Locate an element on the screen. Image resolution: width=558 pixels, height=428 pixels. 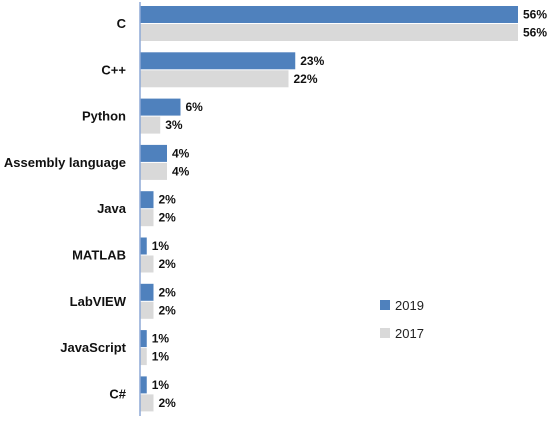
value-label-python-2019: 6% is located at coordinates (195, 107).